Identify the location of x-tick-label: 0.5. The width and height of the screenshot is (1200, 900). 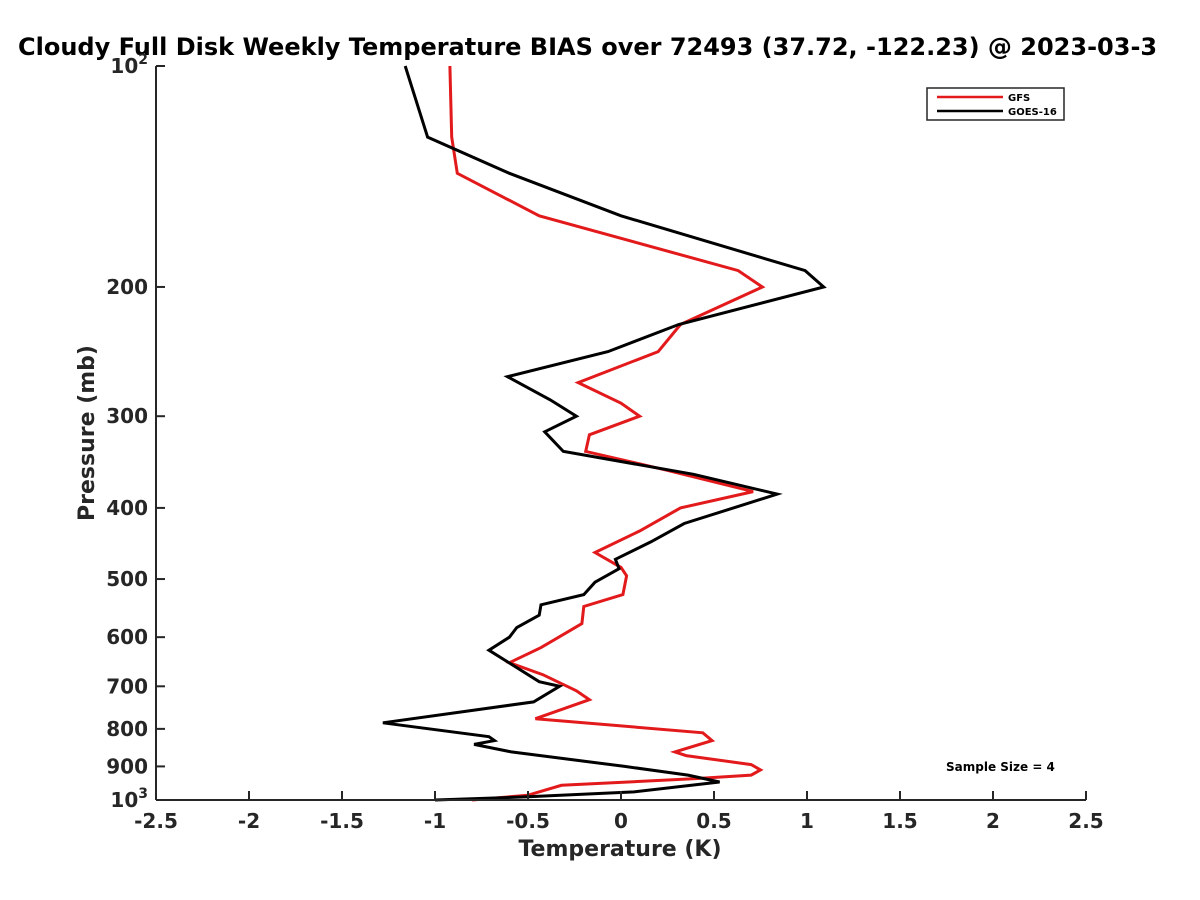
(713, 821).